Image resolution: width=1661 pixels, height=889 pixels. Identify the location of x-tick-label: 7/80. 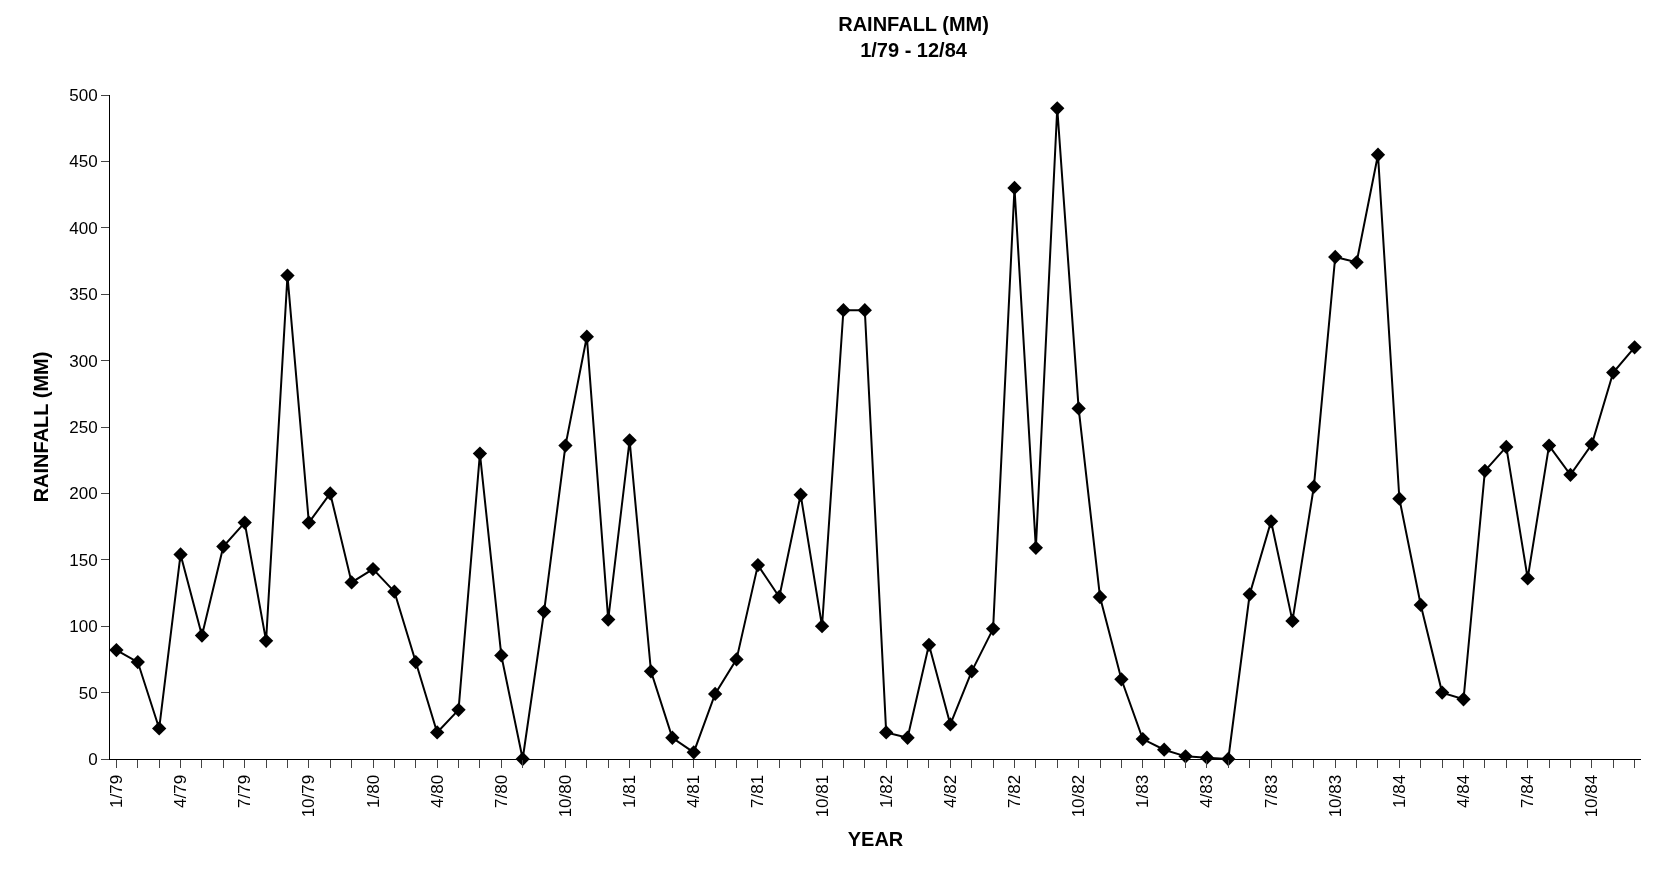
(501, 791).